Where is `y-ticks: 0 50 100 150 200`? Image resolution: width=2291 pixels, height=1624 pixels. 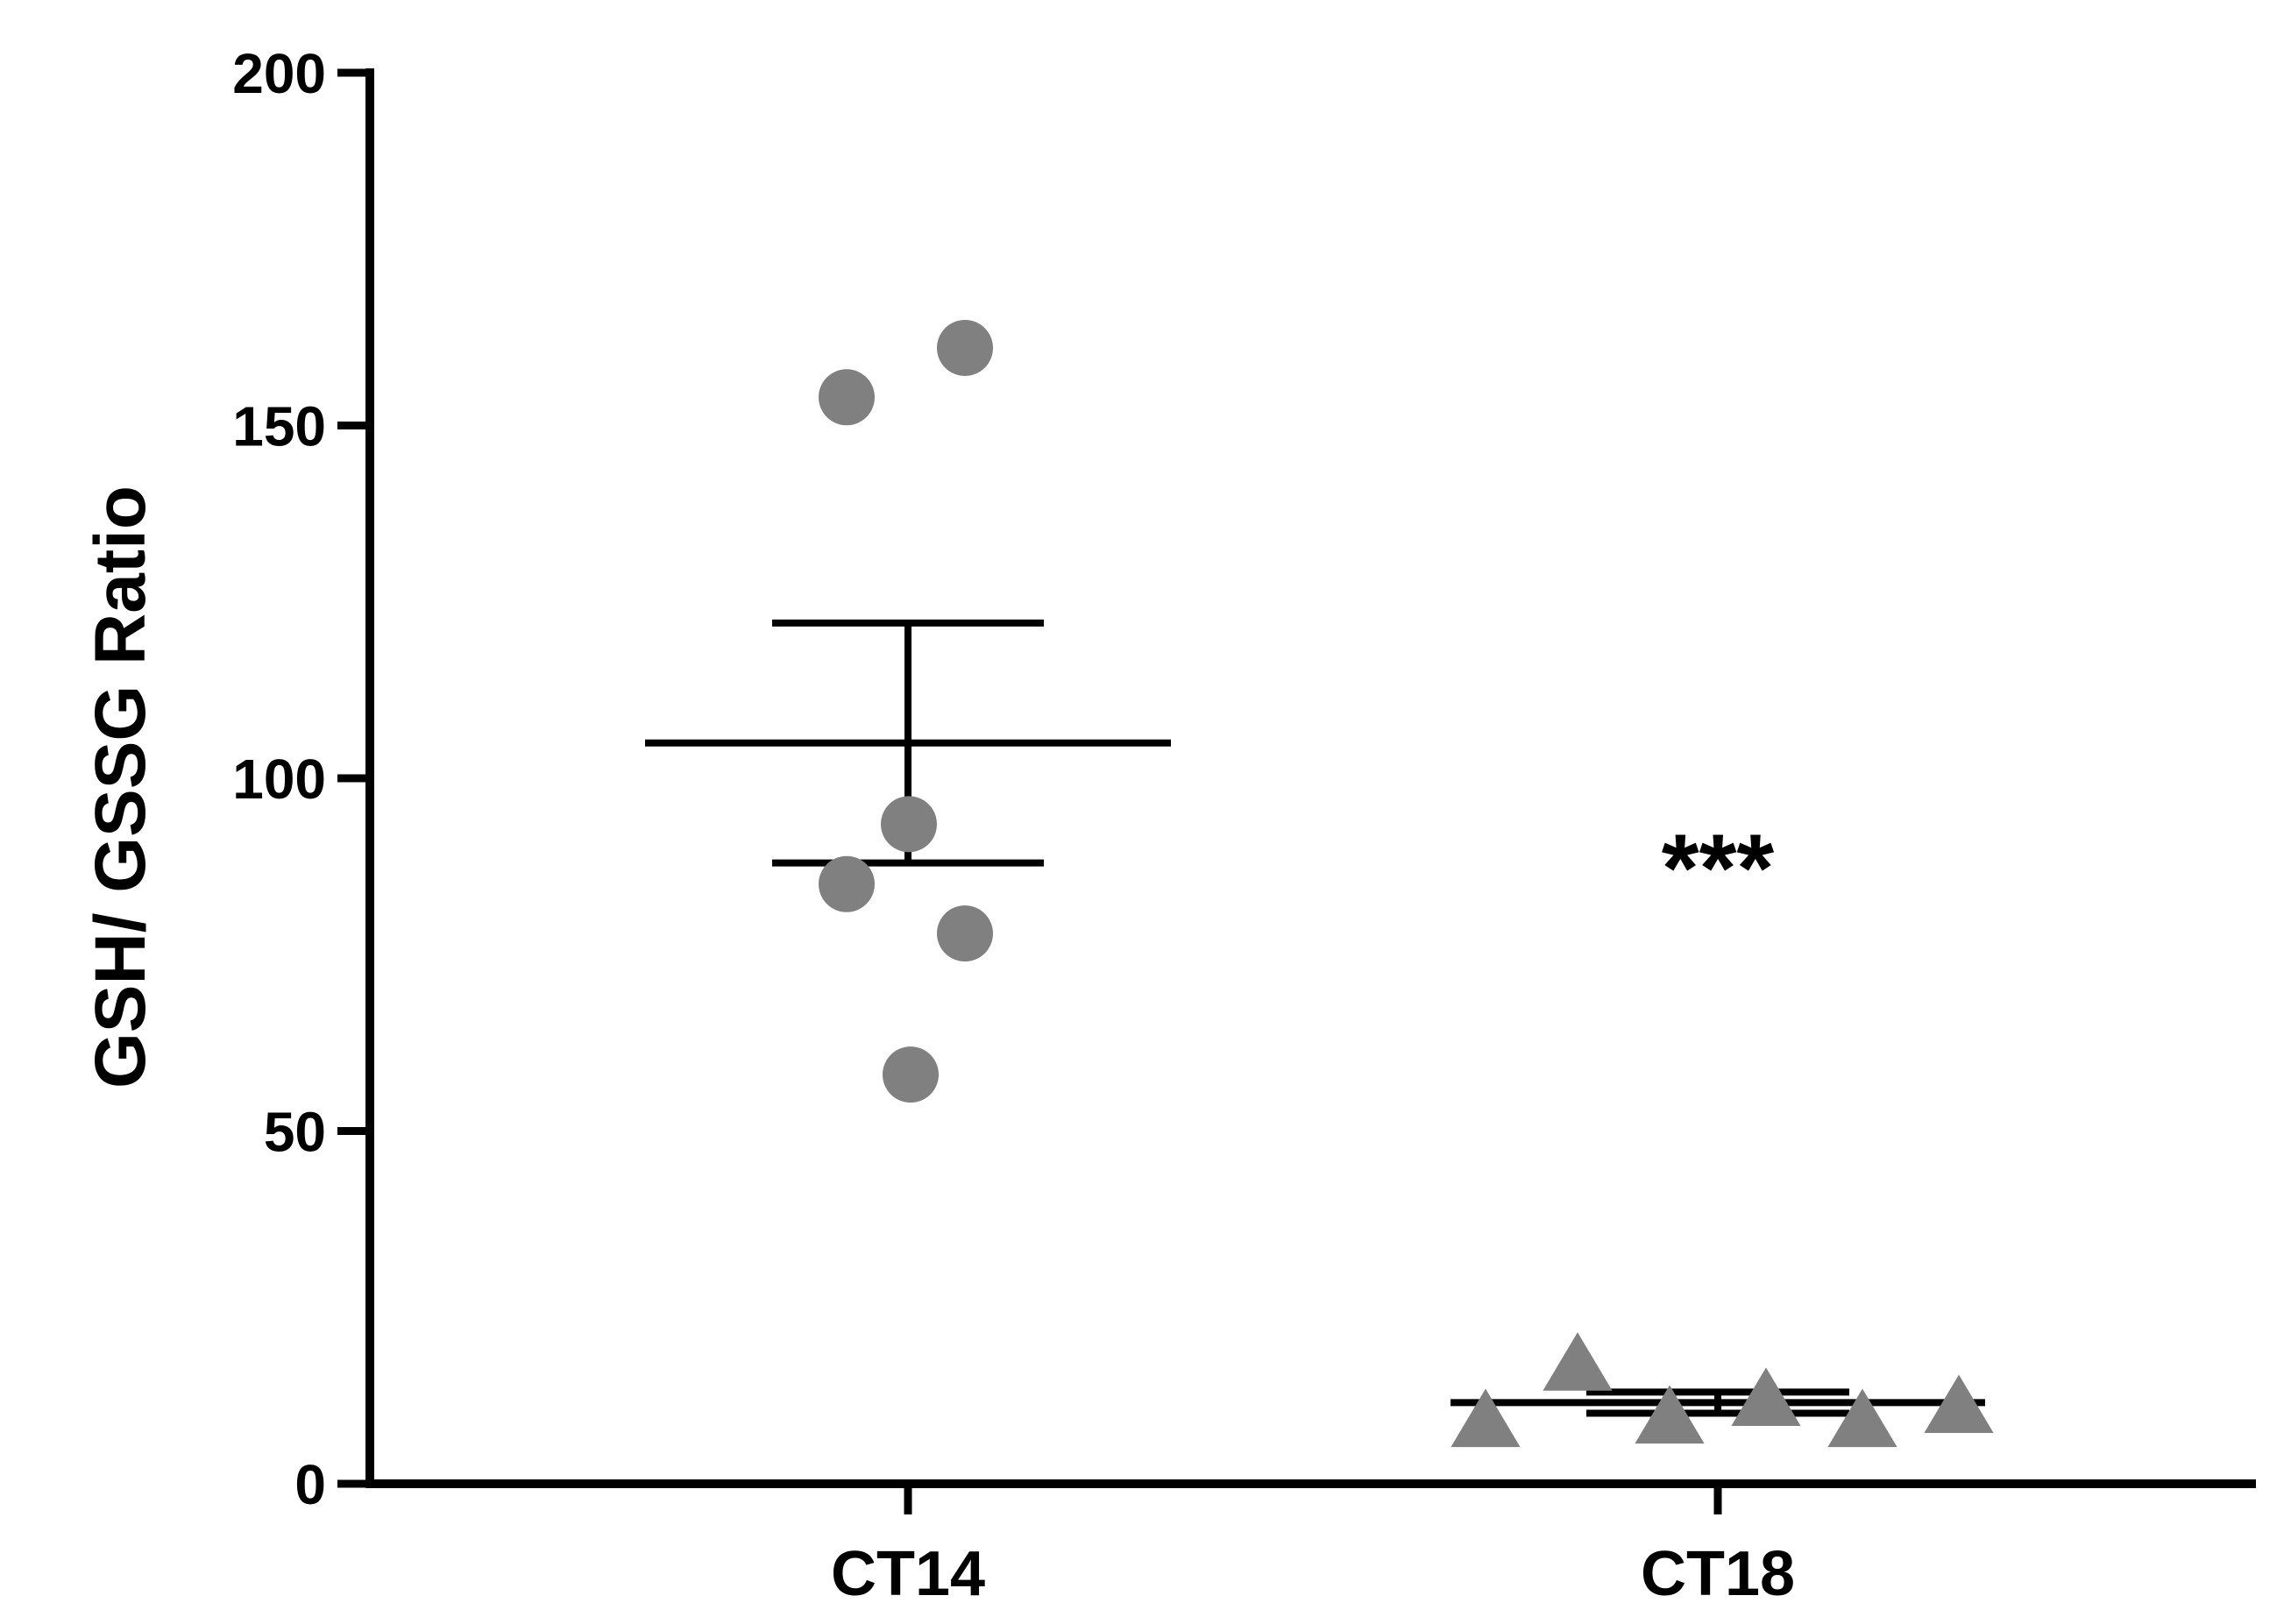
y-ticks: 0 50 100 150 200 is located at coordinates (301, 779).